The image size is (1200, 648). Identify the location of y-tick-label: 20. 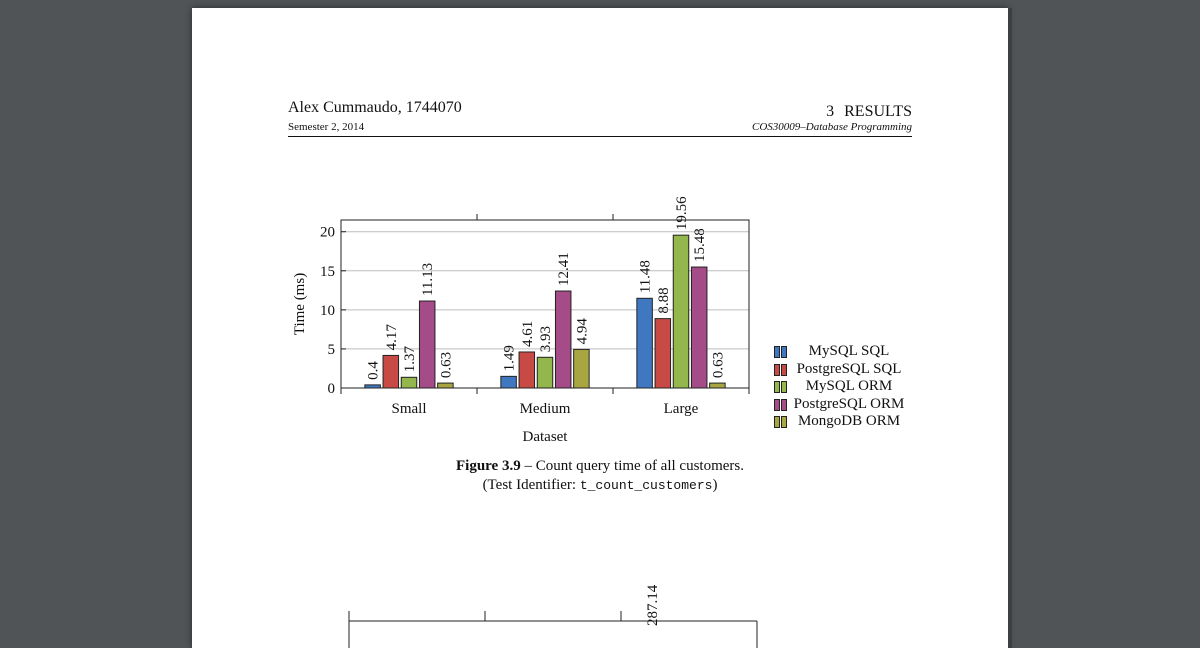
(327, 233).